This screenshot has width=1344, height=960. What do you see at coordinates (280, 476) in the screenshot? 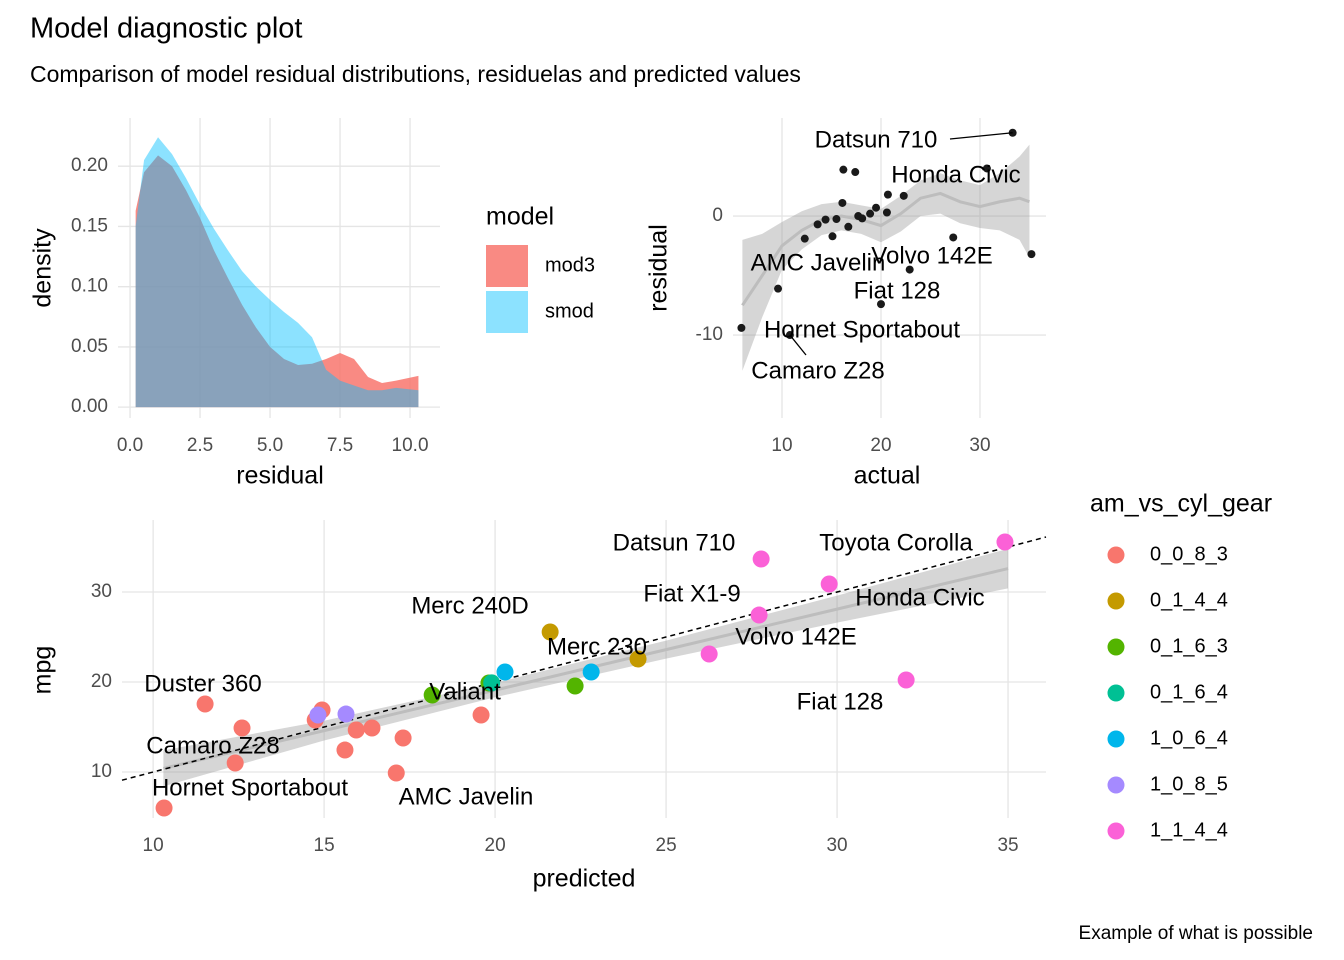
I see `x-axis-title: residual` at bounding box center [280, 476].